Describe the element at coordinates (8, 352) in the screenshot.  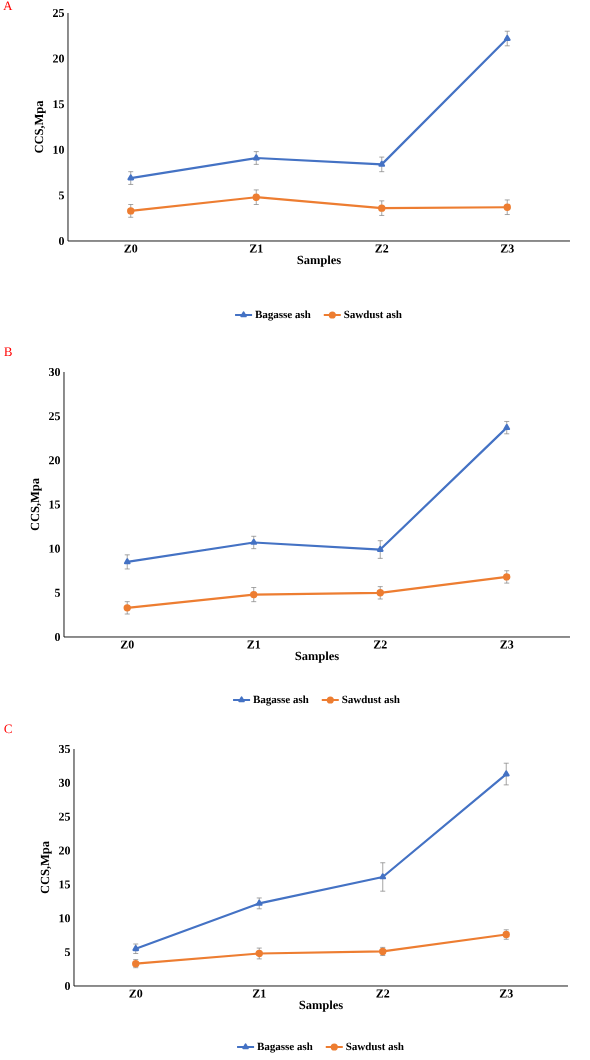
I see `chart-title: B` at that location.